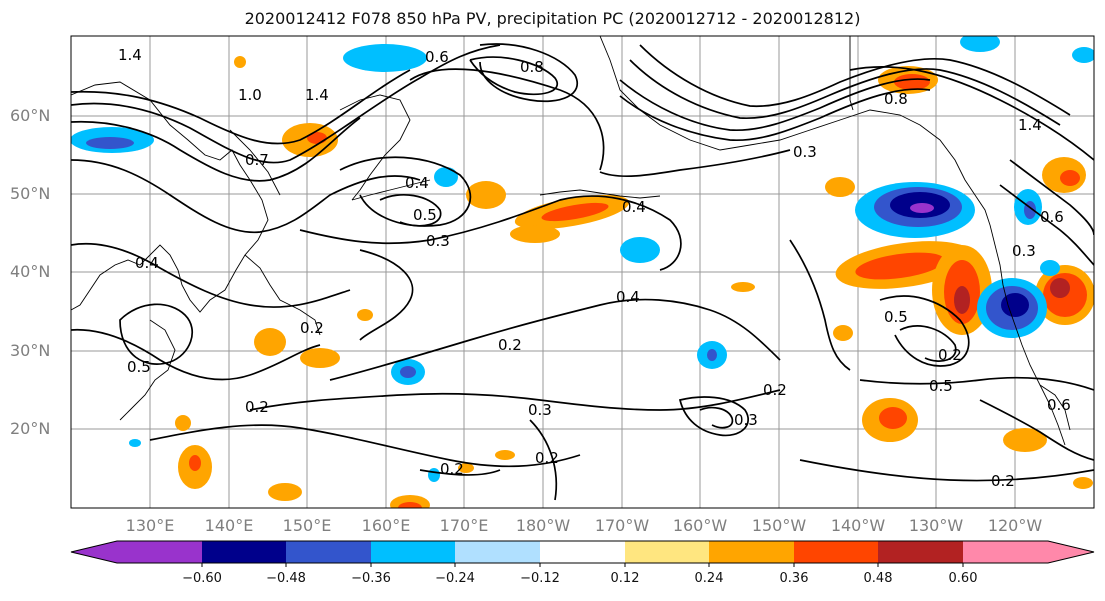  I want to click on colorbar-extend-min, so click(94, 552).